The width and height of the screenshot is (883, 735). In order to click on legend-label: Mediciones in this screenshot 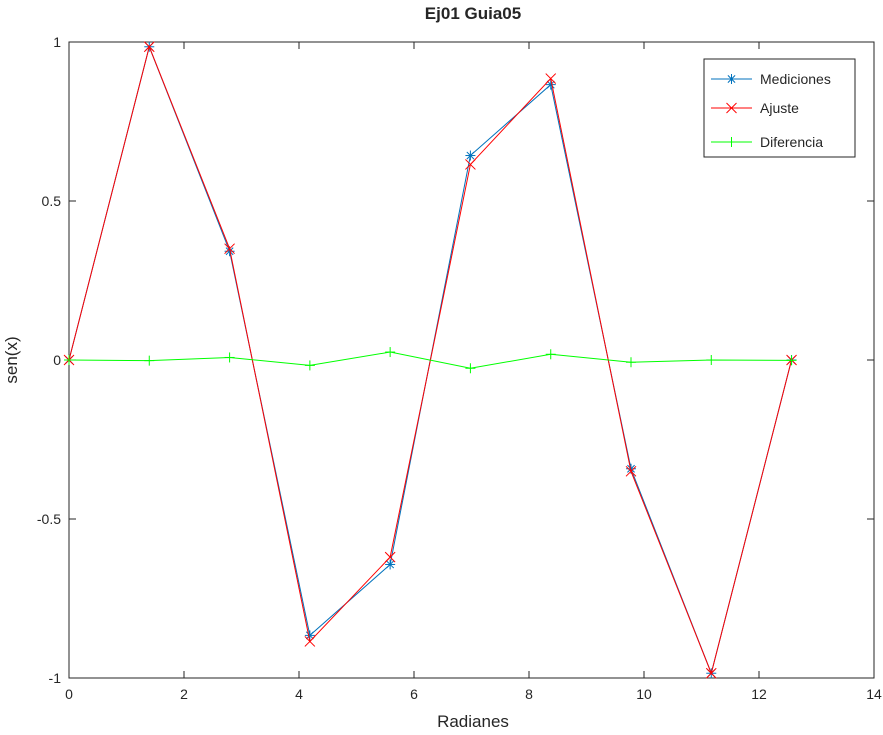, I will do `click(795, 79)`.